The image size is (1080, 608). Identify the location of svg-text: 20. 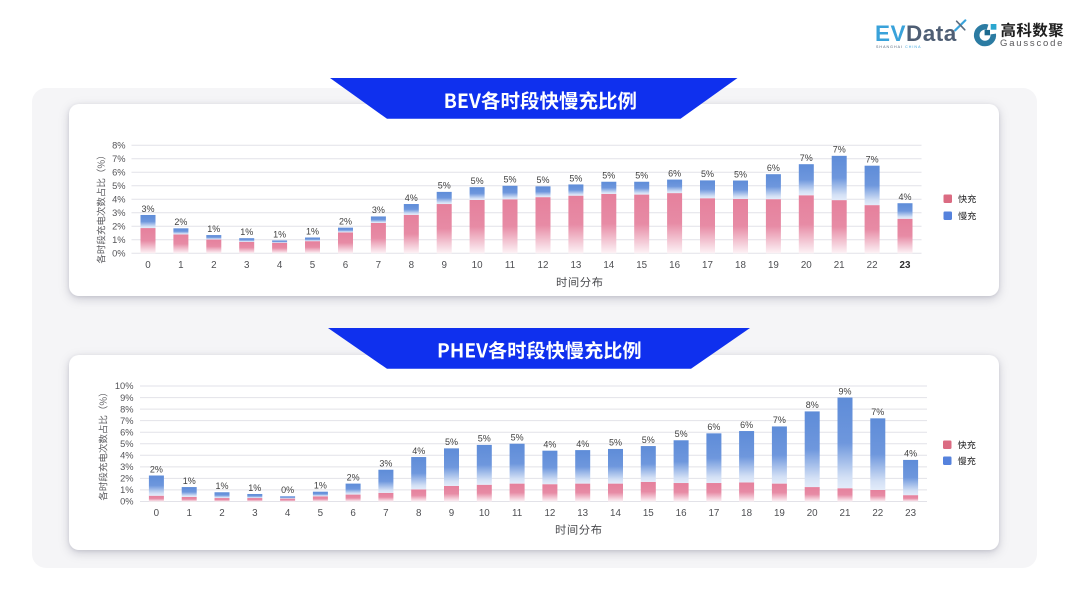
(806, 265).